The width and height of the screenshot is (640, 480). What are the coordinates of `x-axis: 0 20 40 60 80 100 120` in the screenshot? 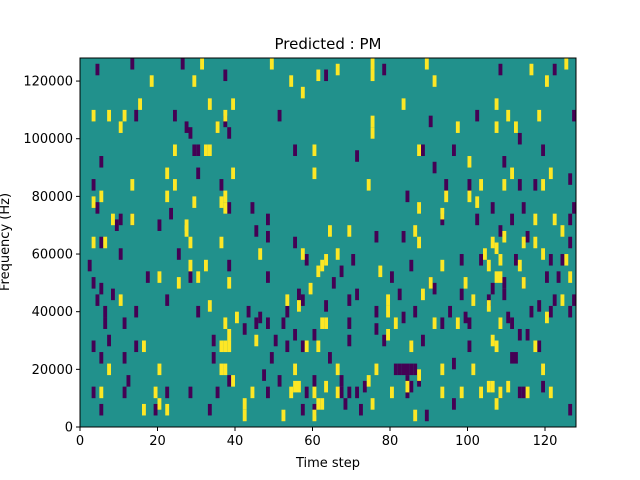 It's located at (316, 438).